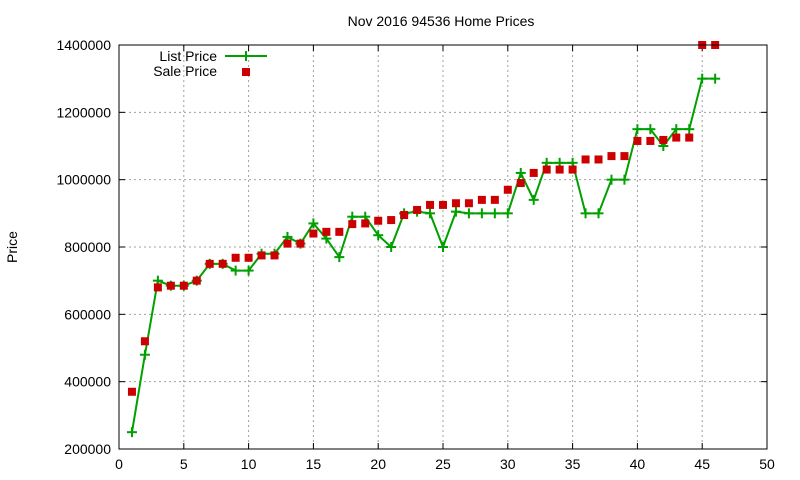 This screenshot has height=480, width=800. What do you see at coordinates (87, 247) in the screenshot?
I see `y-tick-label: 800000` at bounding box center [87, 247].